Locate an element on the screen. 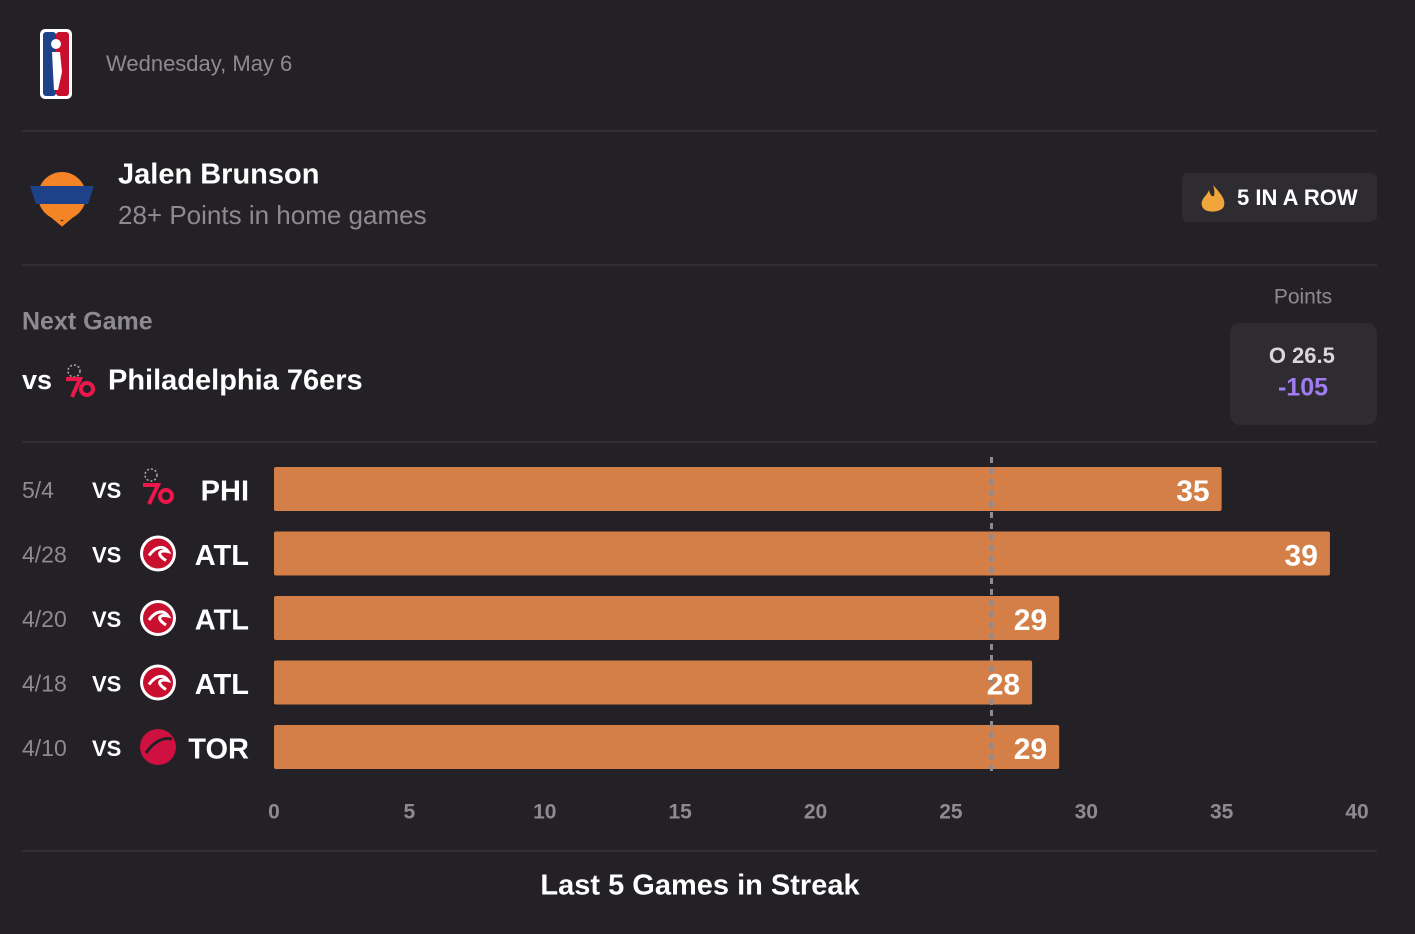 The image size is (1415, 934). chart-title: Last 5 Games in Streak is located at coordinates (700, 886).